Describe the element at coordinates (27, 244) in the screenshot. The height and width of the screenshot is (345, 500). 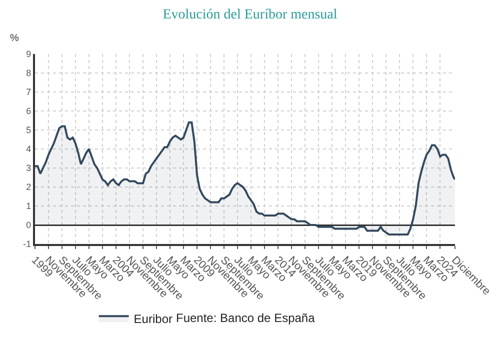
I see `y-tick-label: -1` at that location.